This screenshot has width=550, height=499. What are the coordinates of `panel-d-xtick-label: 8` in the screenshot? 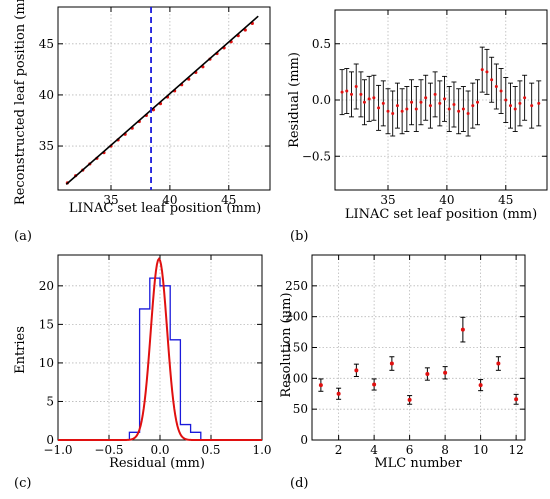 It's located at (445, 450).